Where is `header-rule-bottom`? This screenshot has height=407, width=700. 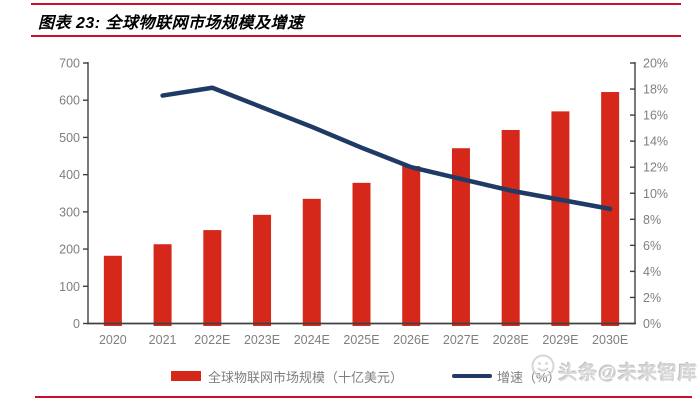
header-rule-bottom is located at coordinates (356, 36).